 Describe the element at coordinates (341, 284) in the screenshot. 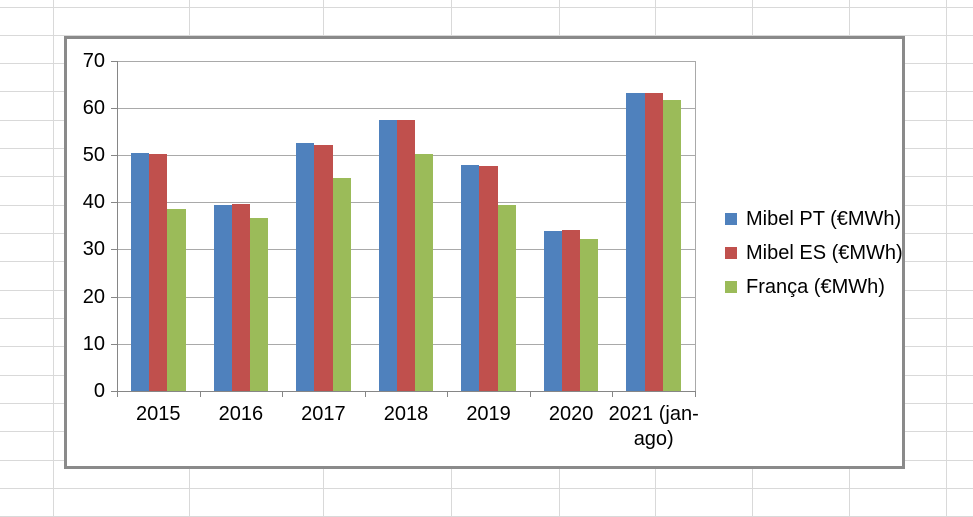

I see `bar-frança-3` at that location.